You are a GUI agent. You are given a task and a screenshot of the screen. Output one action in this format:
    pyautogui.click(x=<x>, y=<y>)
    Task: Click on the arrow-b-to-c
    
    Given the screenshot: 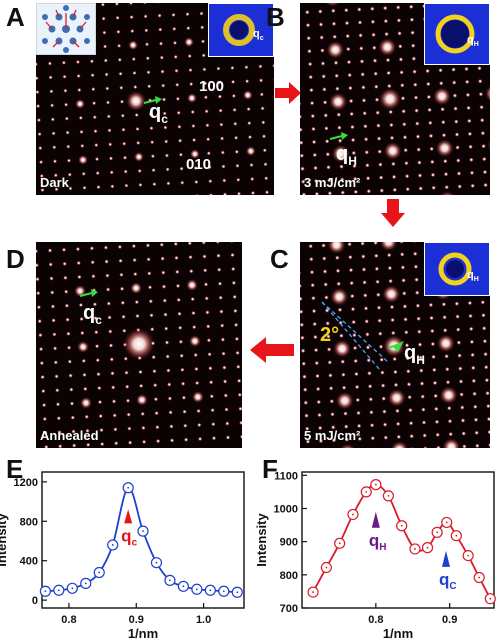 What is the action you would take?
    pyautogui.click(x=393, y=213)
    